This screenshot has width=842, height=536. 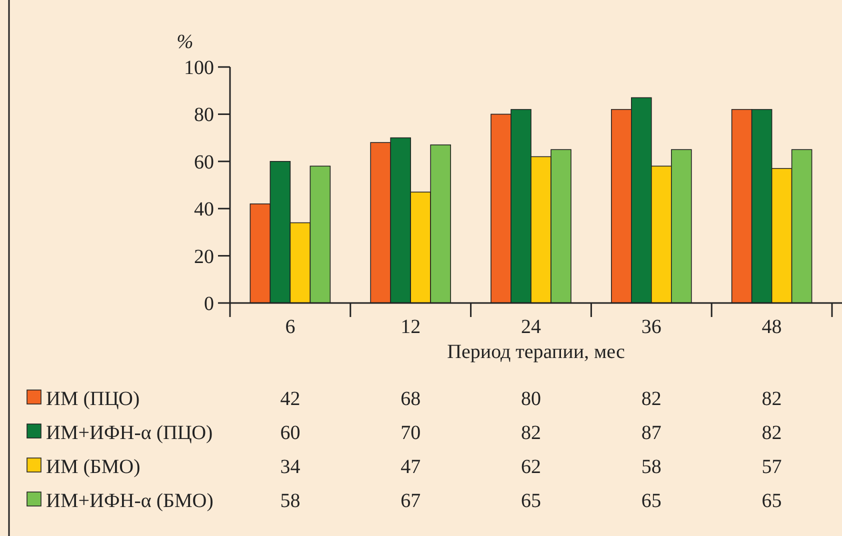 I want to click on data-label: 47, so click(x=410, y=467).